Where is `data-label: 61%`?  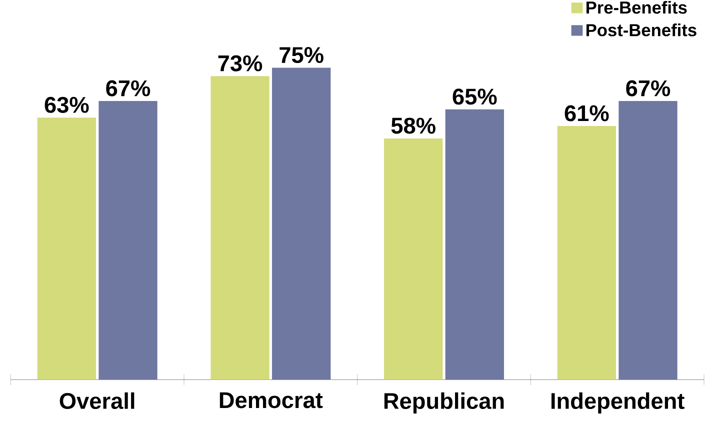
data-label: 61% is located at coordinates (586, 113).